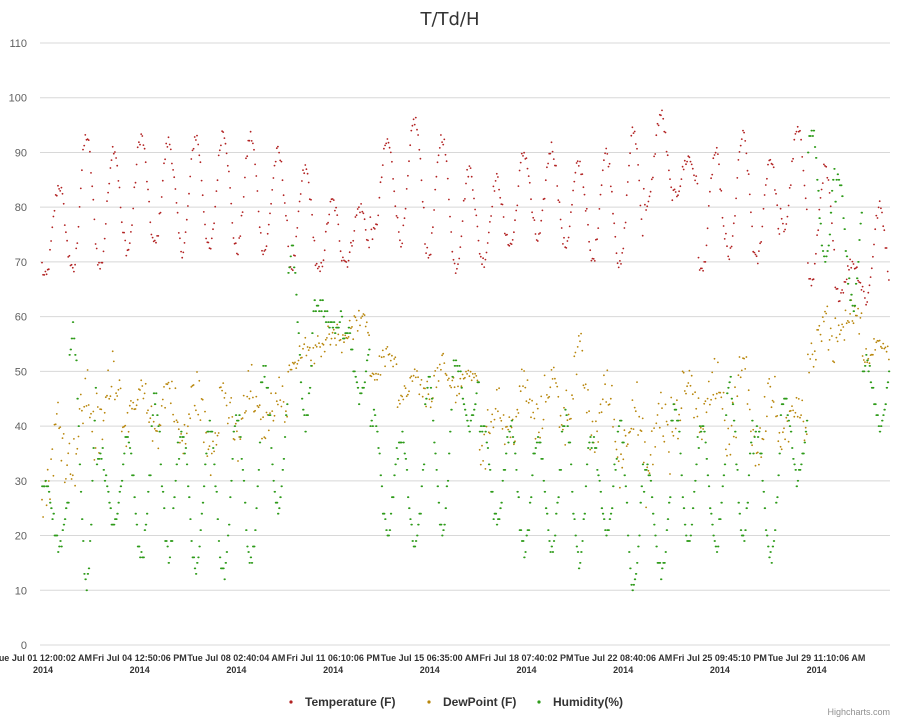 The height and width of the screenshot is (720, 900). I want to click on legend-item: Temperature (F), so click(342, 702).